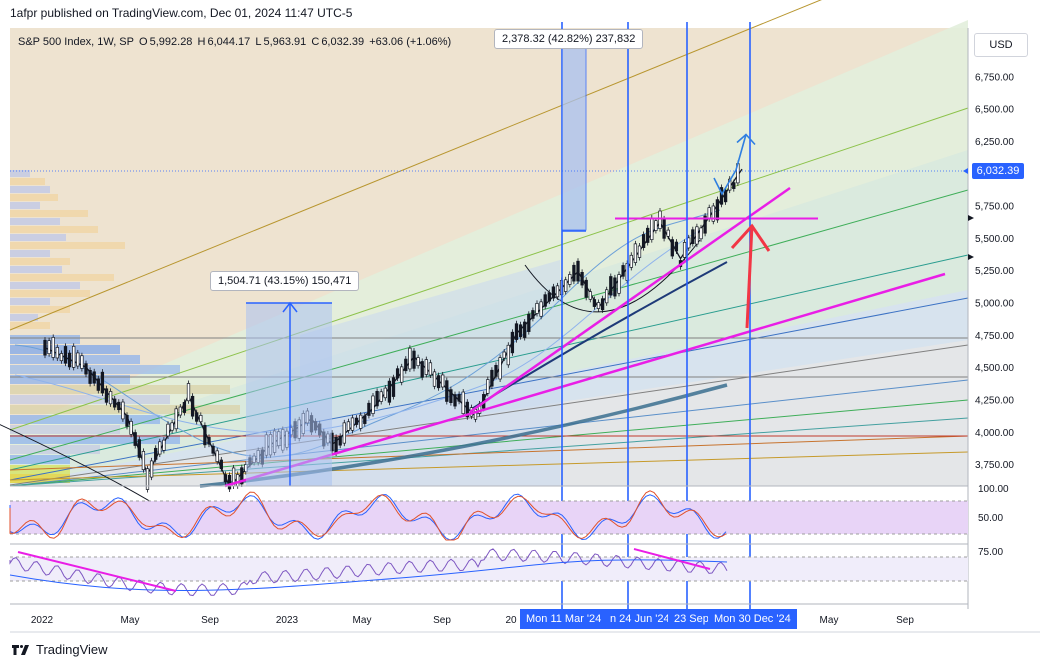  Describe the element at coordinates (201, 42) in the screenshot. I see `high-label: H` at that location.